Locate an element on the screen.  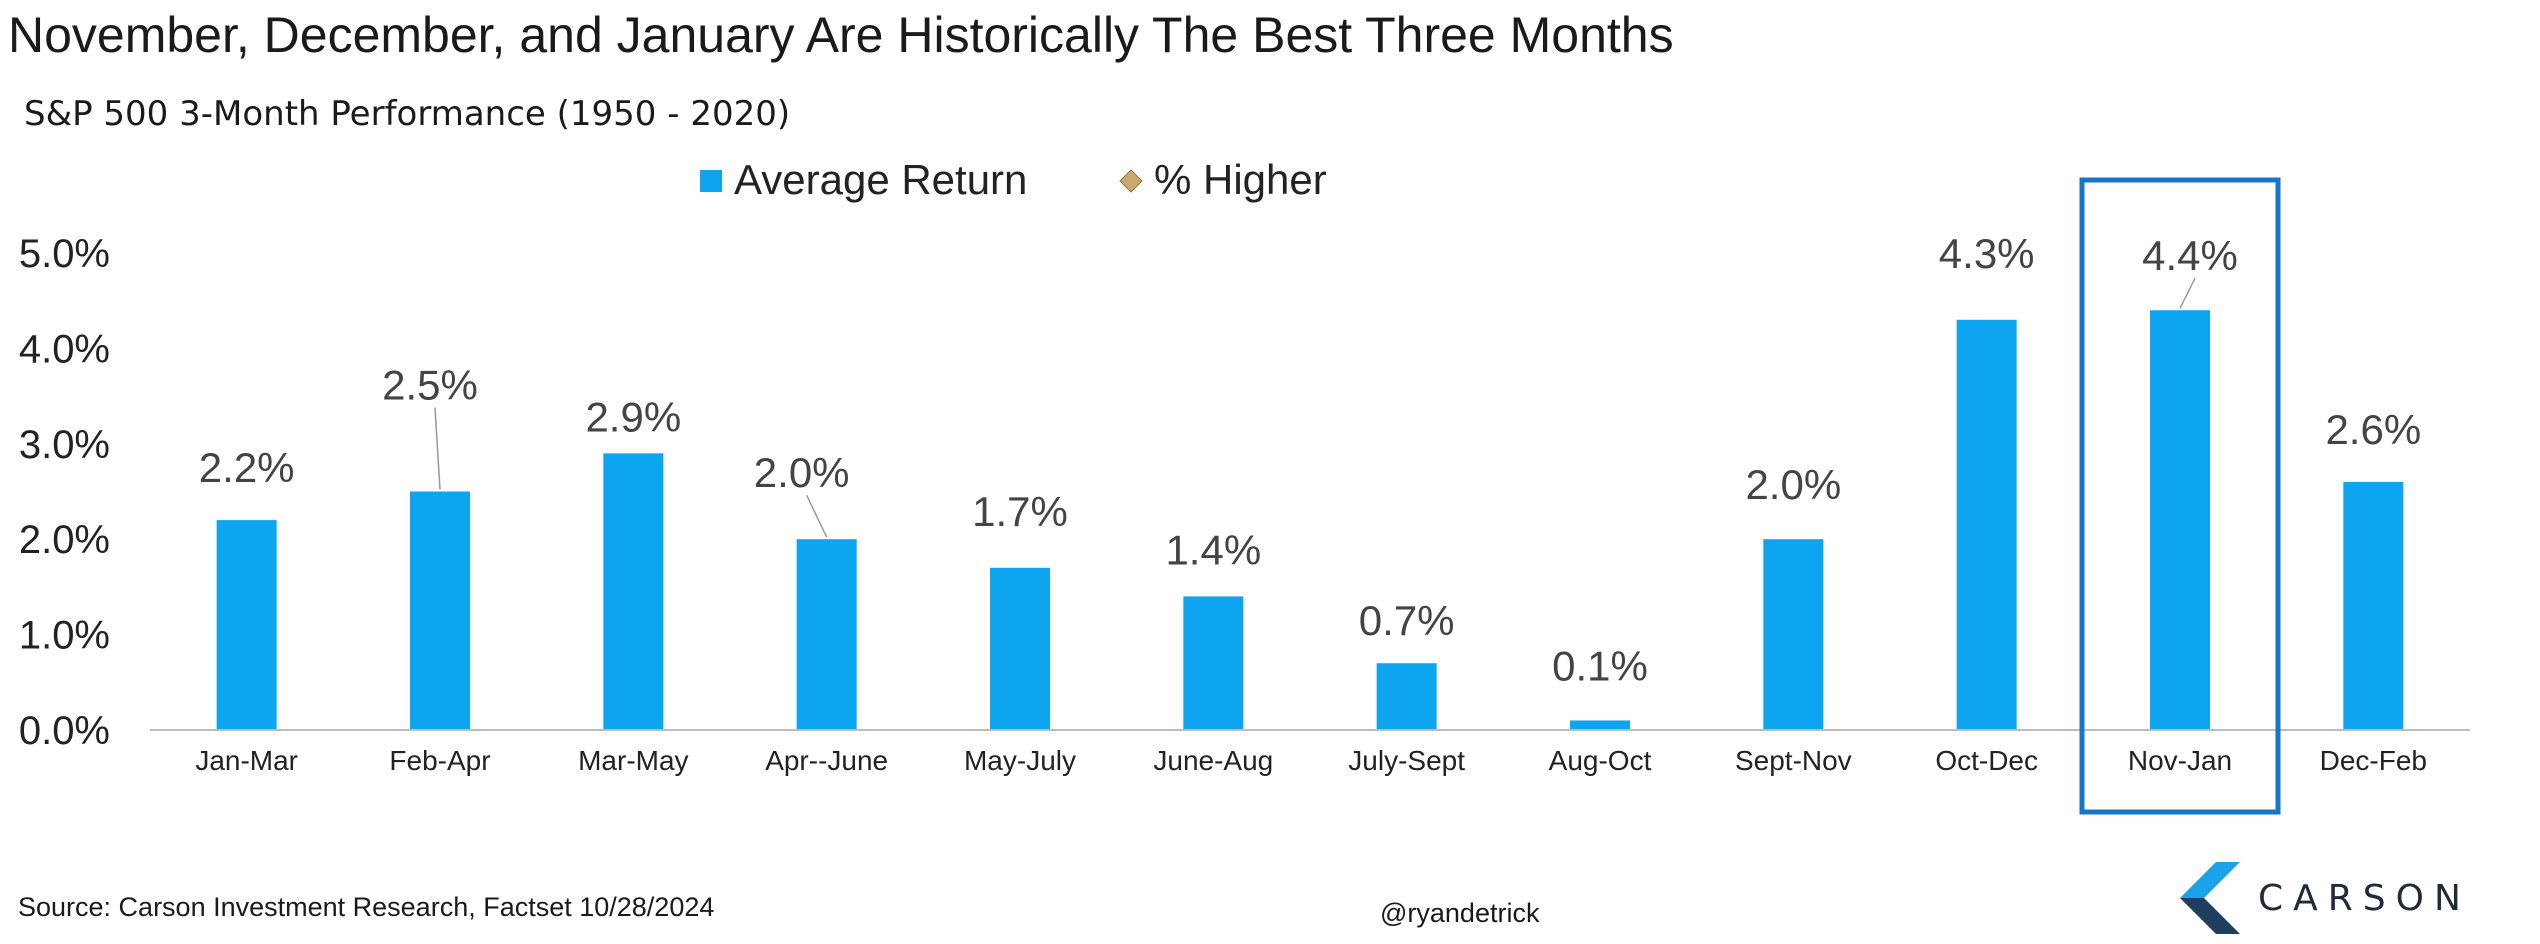
x-tick-label: July-Sept is located at coordinates (1406, 760).